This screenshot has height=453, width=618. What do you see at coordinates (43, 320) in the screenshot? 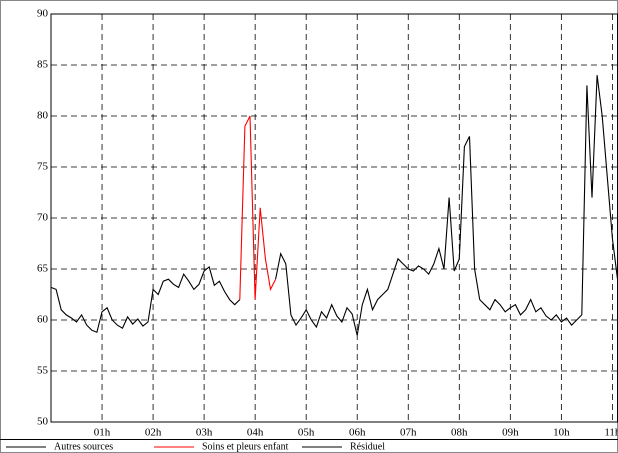
I see `y-tick-label: 60` at bounding box center [43, 320].